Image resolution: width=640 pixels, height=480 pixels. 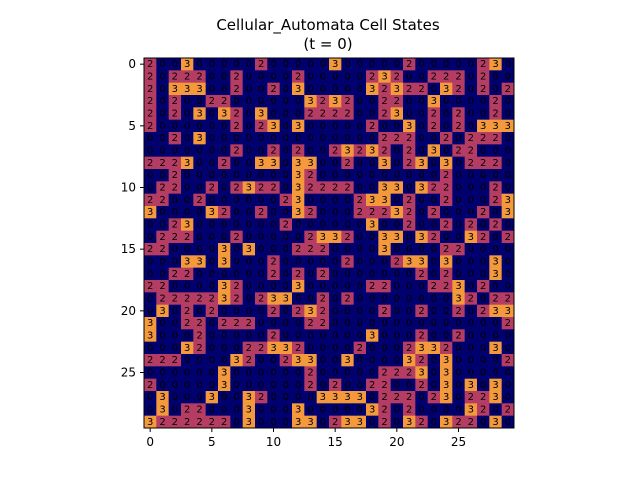 What do you see at coordinates (150, 442) in the screenshot?
I see `x-tick-label: 0` at bounding box center [150, 442].